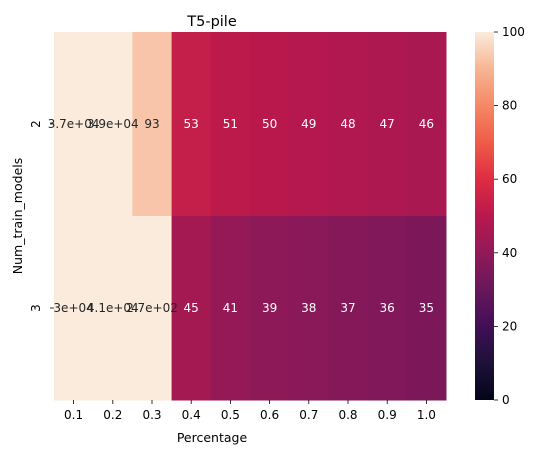 This screenshot has width=539, height=459. Describe the element at coordinates (250, 411) in the screenshot. I see `x-axis: 0.1 0.2 0.3 0.4 0.5 0.6 0.7 0.8 0.9 1.0` at that location.